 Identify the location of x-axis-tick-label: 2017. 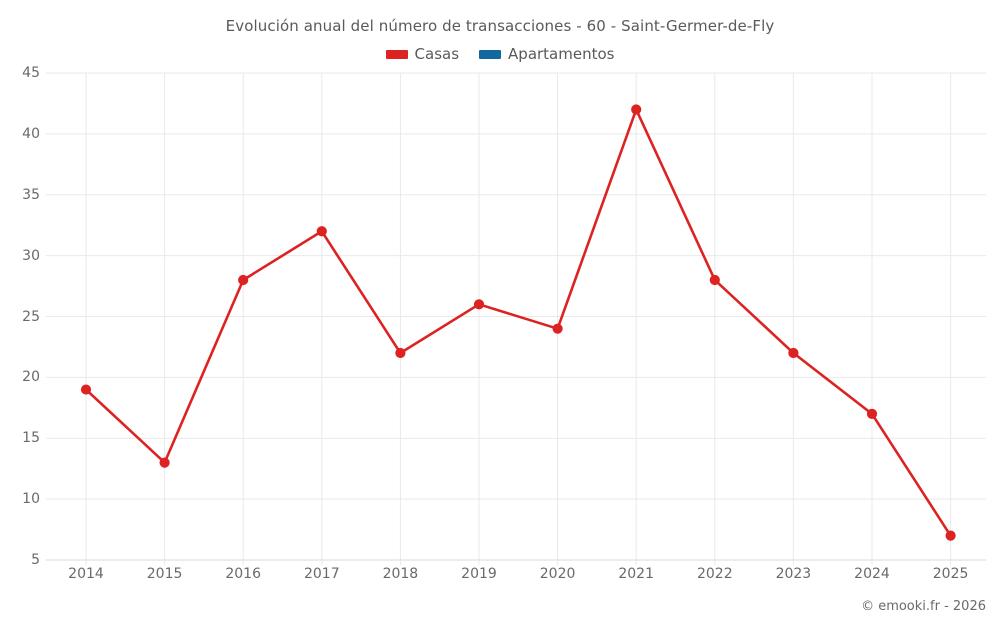
(321, 574).